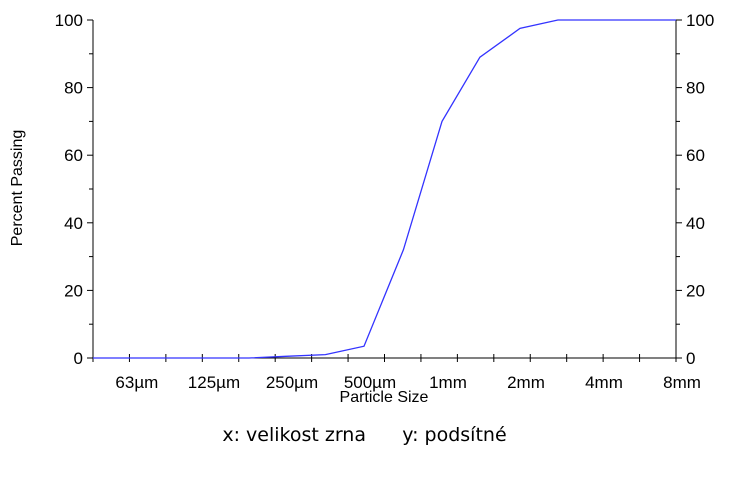 The height and width of the screenshot is (477, 729). What do you see at coordinates (136, 382) in the screenshot?
I see `x-tick-label: 63µm` at bounding box center [136, 382].